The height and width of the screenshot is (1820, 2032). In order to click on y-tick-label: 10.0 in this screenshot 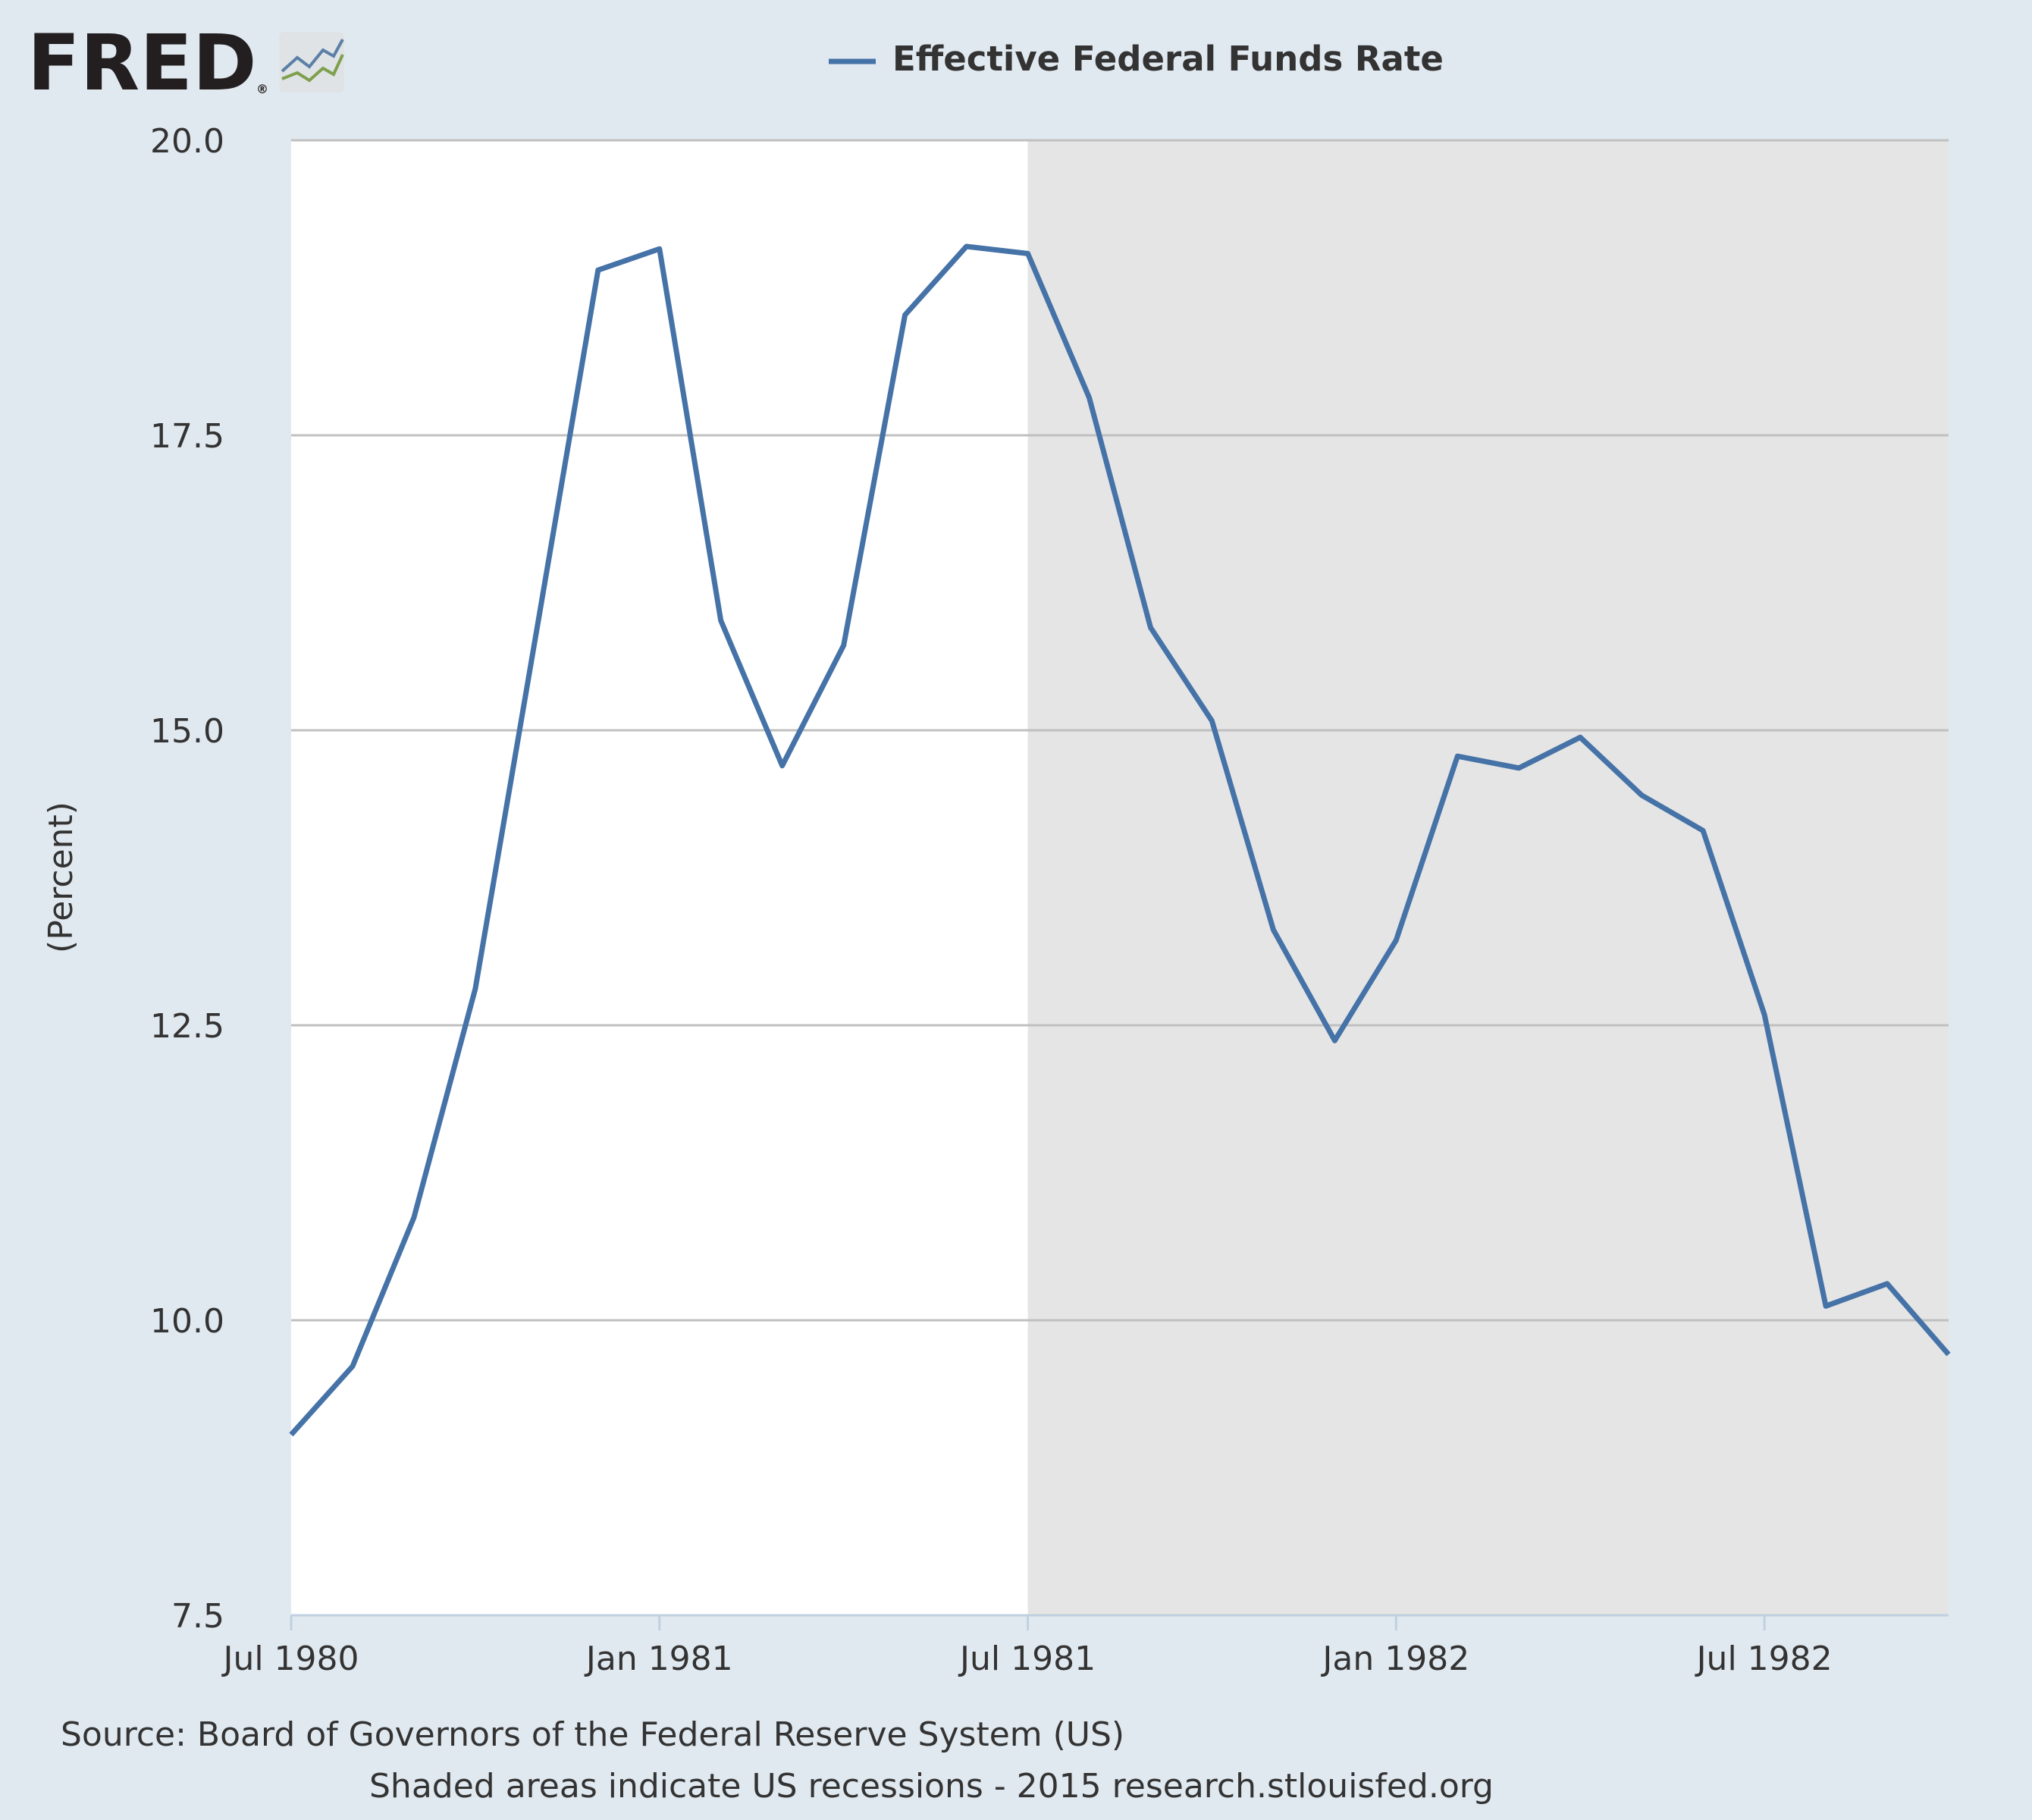, I will do `click(187, 1321)`.